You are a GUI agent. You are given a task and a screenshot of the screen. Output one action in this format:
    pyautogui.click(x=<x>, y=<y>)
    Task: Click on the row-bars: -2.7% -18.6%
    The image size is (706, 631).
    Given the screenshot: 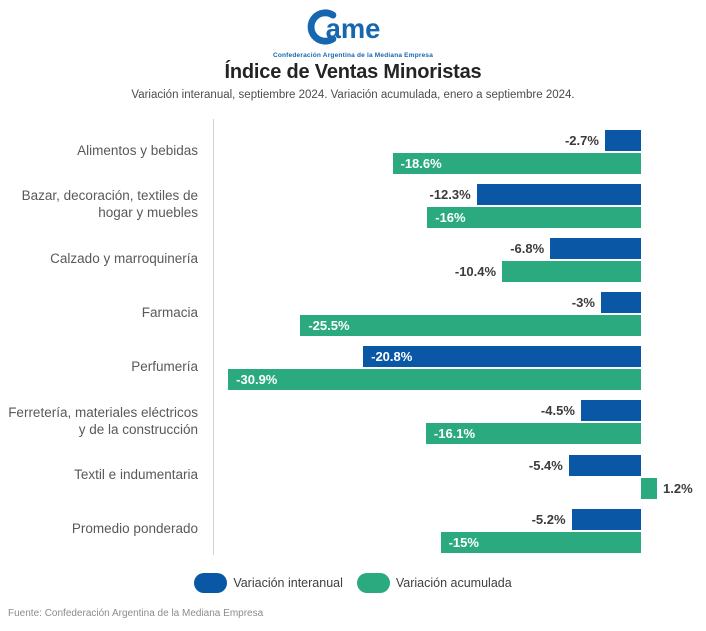 What is the action you would take?
    pyautogui.click(x=456, y=151)
    